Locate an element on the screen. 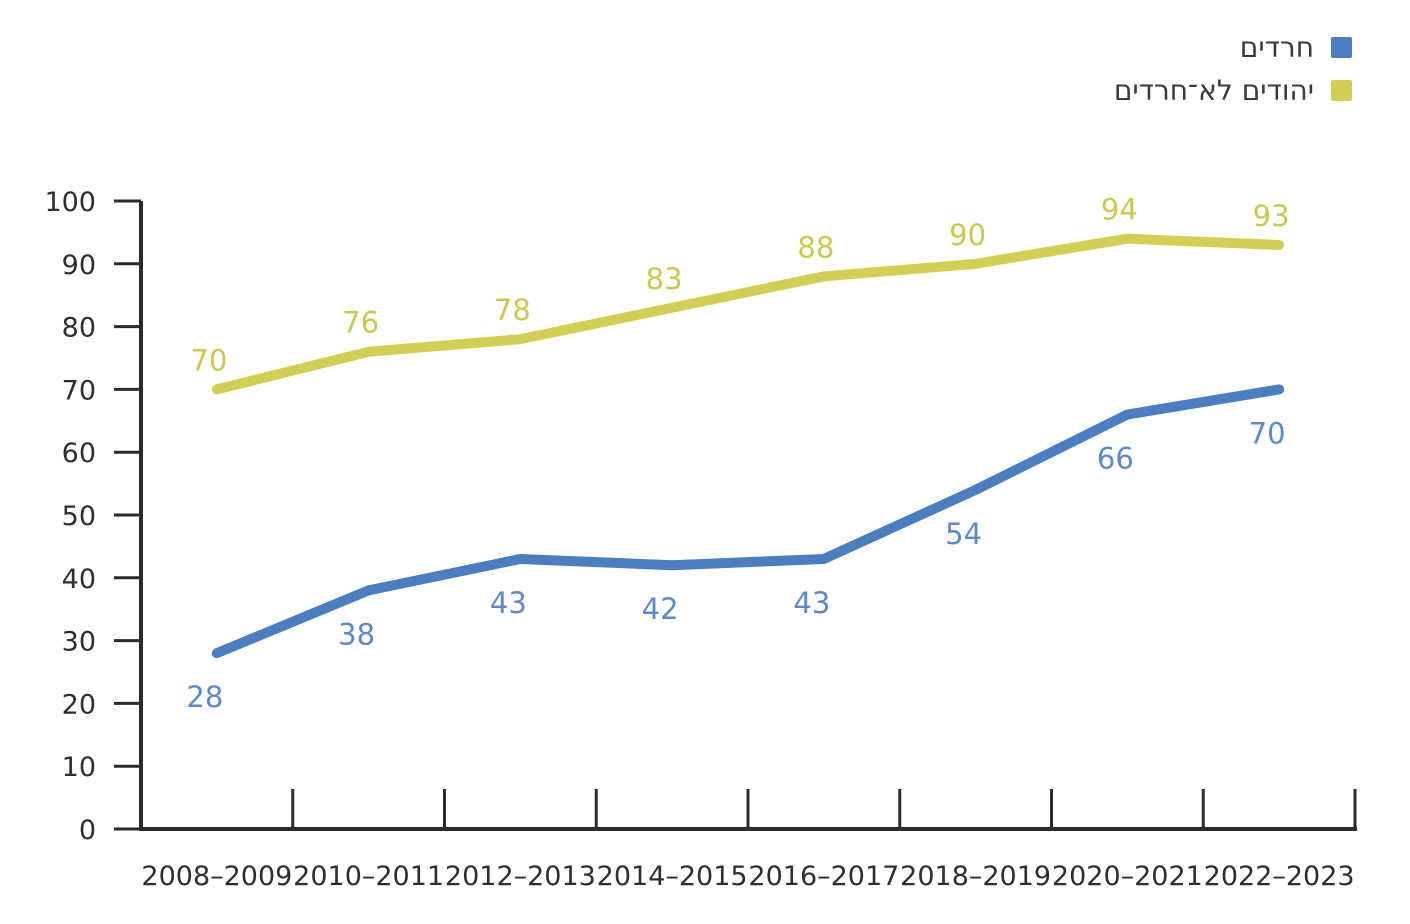  y-axis-tick-label: 50 is located at coordinates (79, 516).